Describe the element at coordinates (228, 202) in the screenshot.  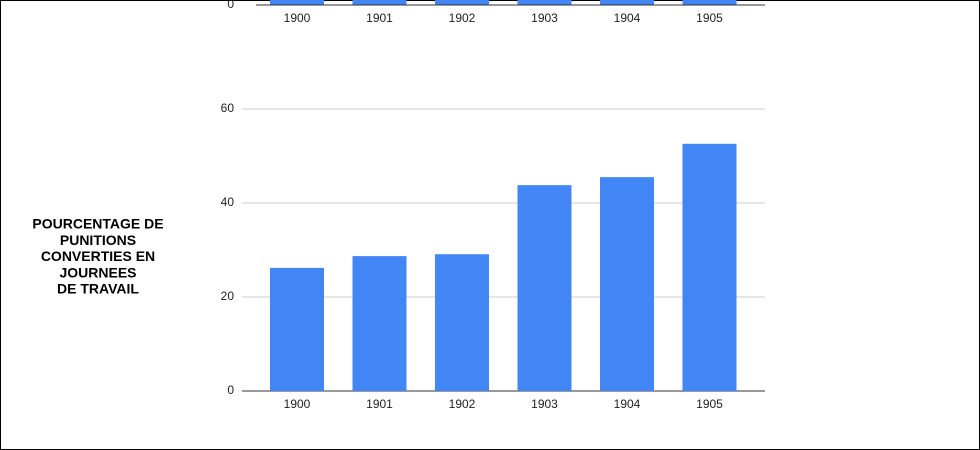
I see `y-tick-label: 40` at that location.